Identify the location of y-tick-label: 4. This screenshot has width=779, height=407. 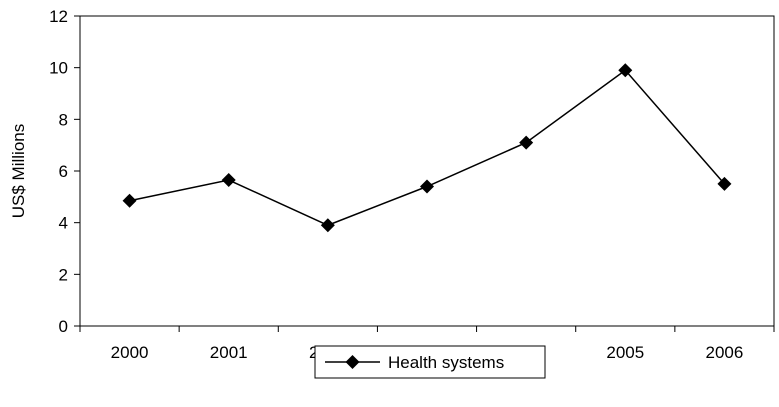
(63, 223).